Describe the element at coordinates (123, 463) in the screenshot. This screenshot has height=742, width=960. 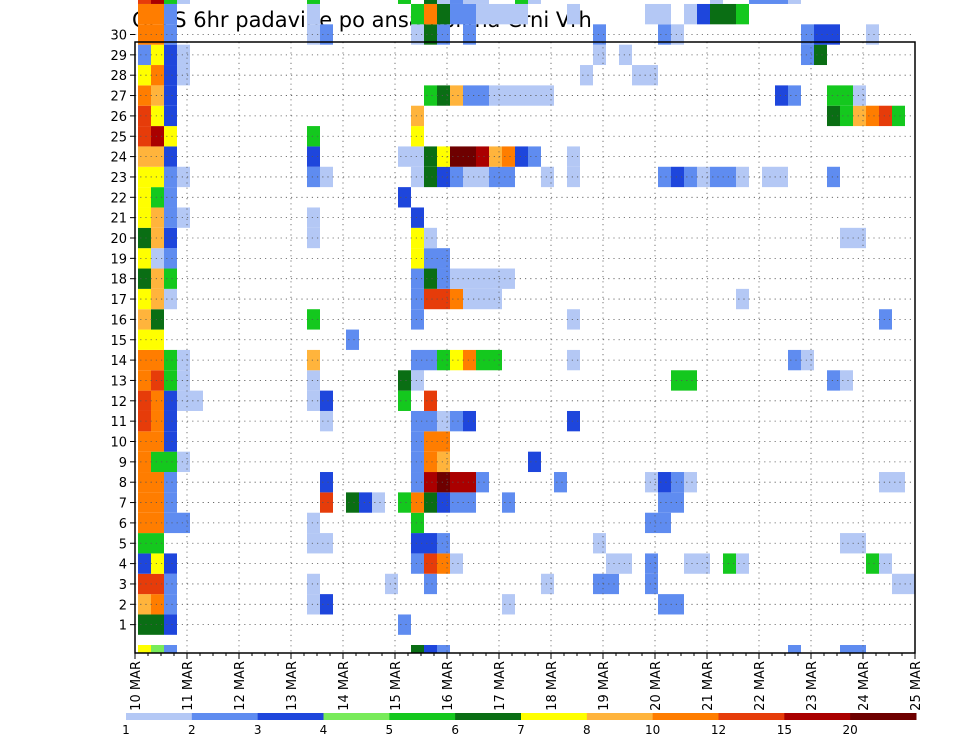
I see `y-tick-label: 9` at that location.